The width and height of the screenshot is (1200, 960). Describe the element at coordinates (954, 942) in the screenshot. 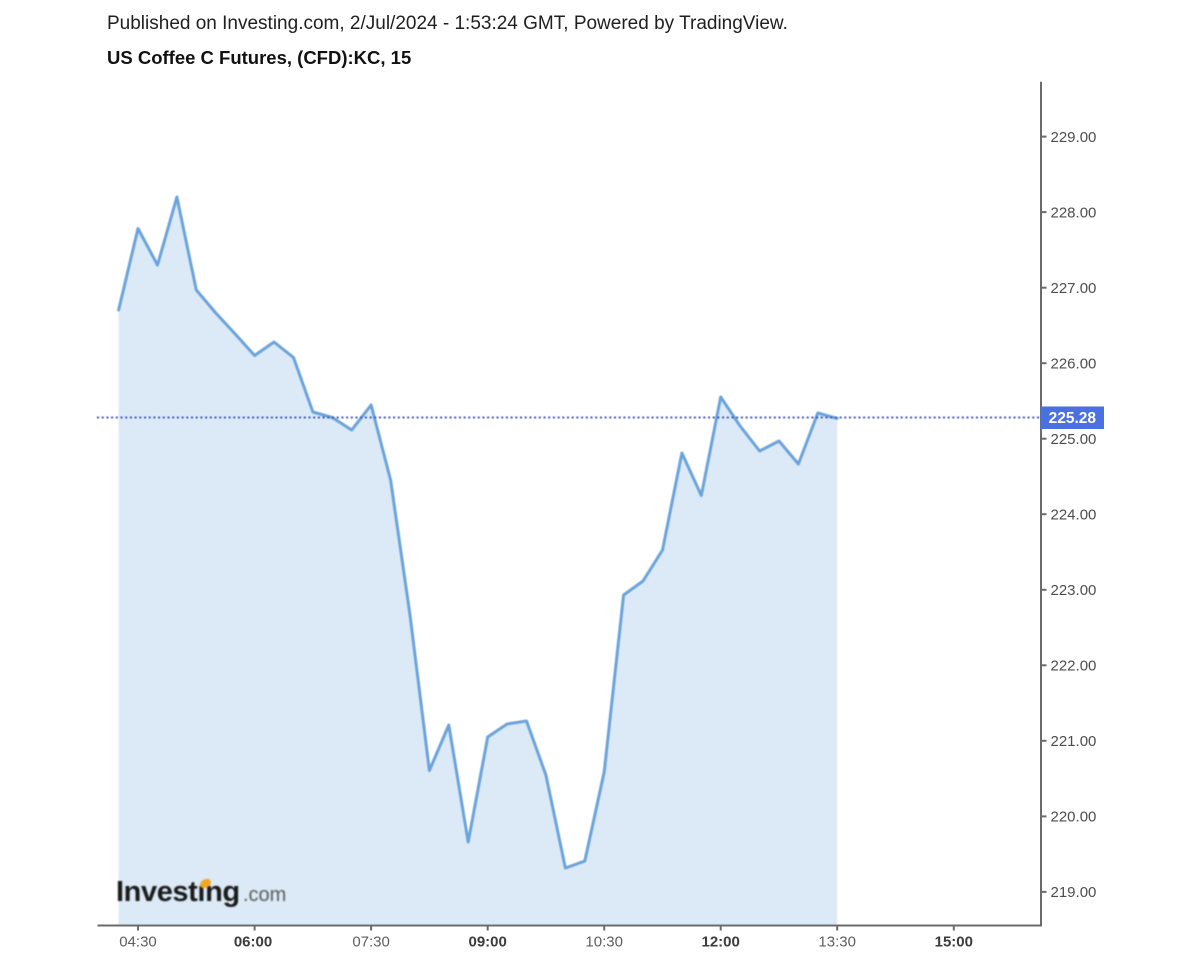

I see `svg-text: 15:00` at that location.